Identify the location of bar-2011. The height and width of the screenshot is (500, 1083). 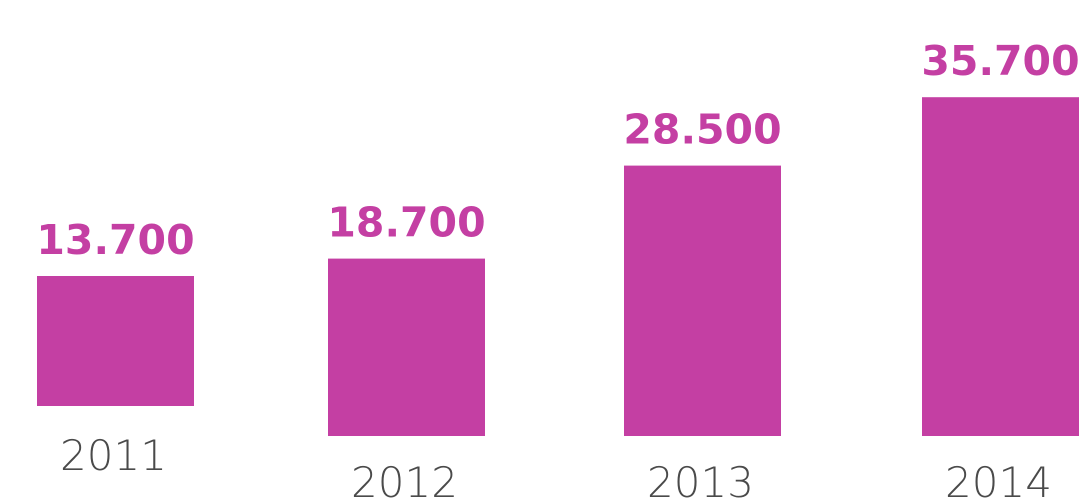
(115, 341).